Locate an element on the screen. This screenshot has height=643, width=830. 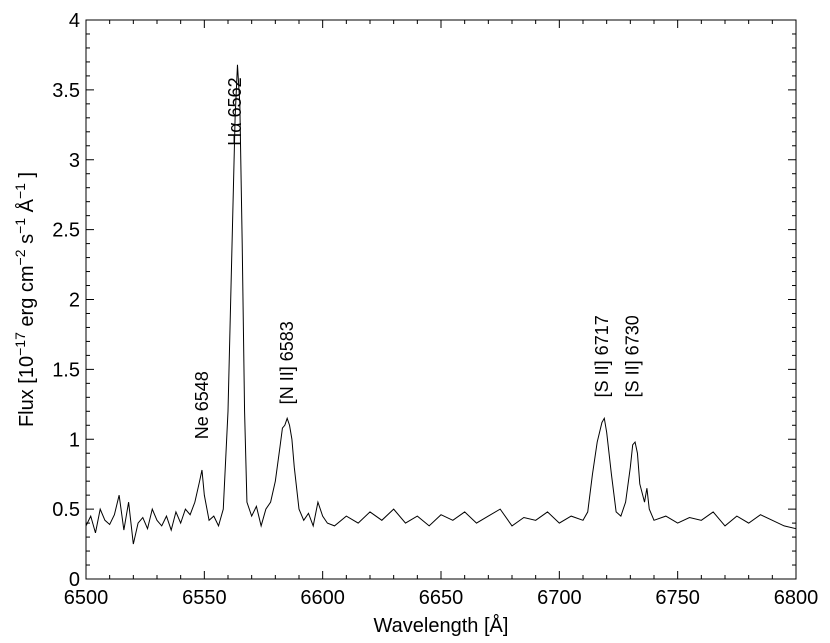
y-tick-label: 2.5 is located at coordinates (66, 231).